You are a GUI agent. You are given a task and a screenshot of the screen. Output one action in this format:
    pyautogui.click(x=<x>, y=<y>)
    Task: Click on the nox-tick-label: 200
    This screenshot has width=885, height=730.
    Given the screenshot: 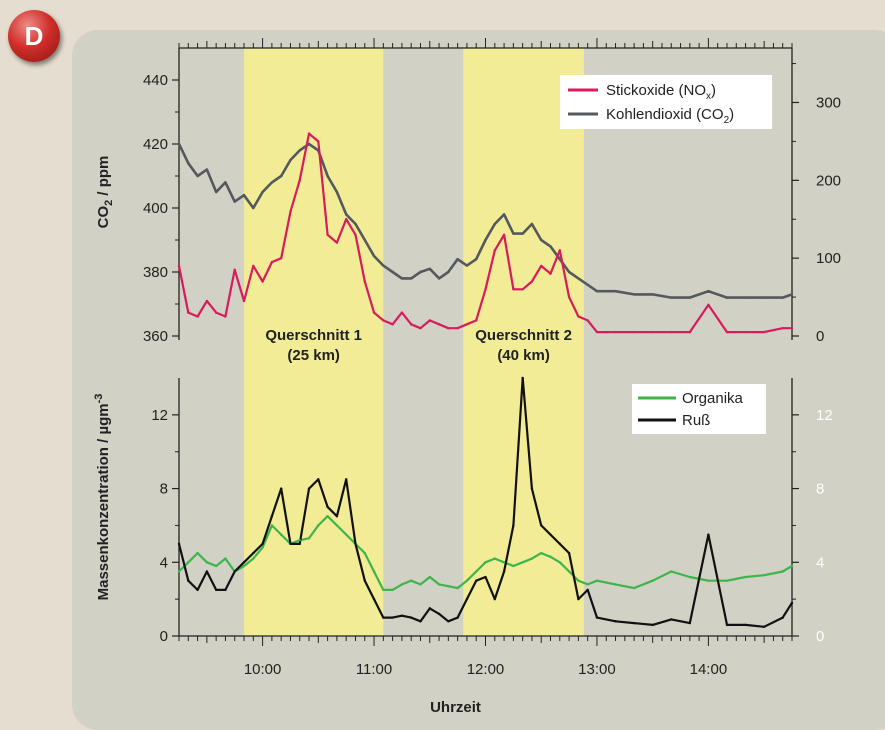 What is the action you would take?
    pyautogui.click(x=828, y=180)
    